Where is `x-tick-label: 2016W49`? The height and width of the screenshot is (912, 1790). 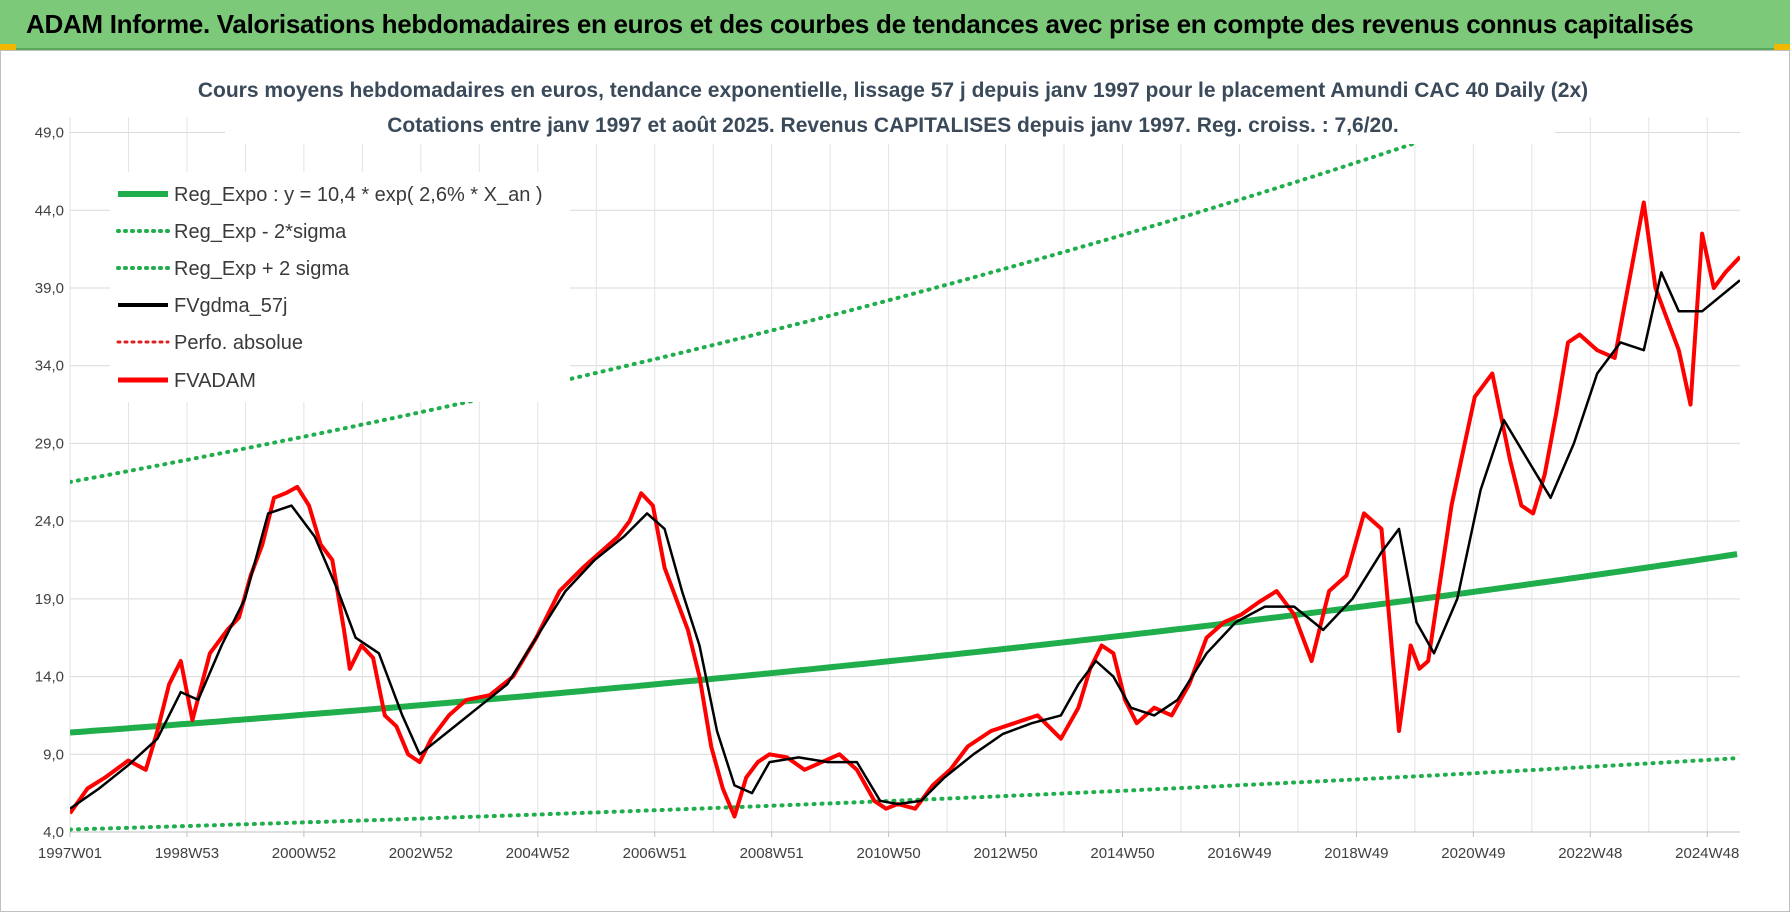 x-tick-label: 2016W49 is located at coordinates (1239, 853).